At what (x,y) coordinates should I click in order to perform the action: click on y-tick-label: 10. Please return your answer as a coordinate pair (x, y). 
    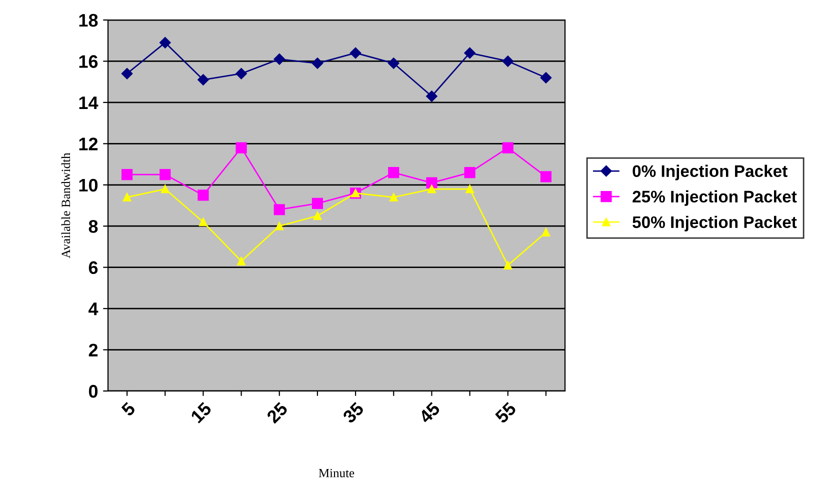
    Looking at the image, I should click on (88, 185).